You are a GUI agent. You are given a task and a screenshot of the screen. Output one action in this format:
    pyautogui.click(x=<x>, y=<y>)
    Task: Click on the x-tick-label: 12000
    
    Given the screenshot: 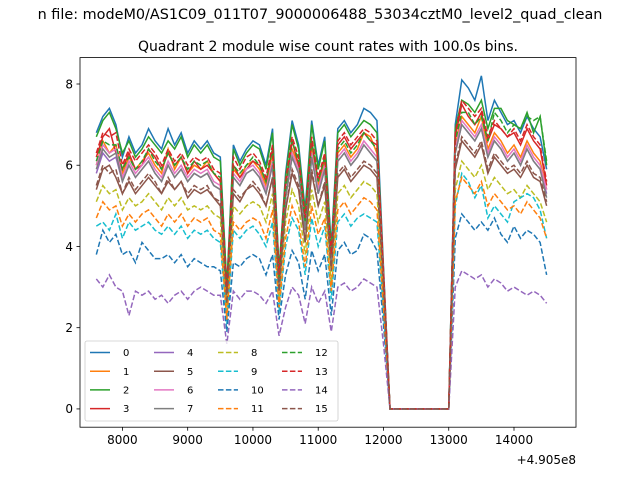 What is the action you would take?
    pyautogui.click(x=383, y=440)
    